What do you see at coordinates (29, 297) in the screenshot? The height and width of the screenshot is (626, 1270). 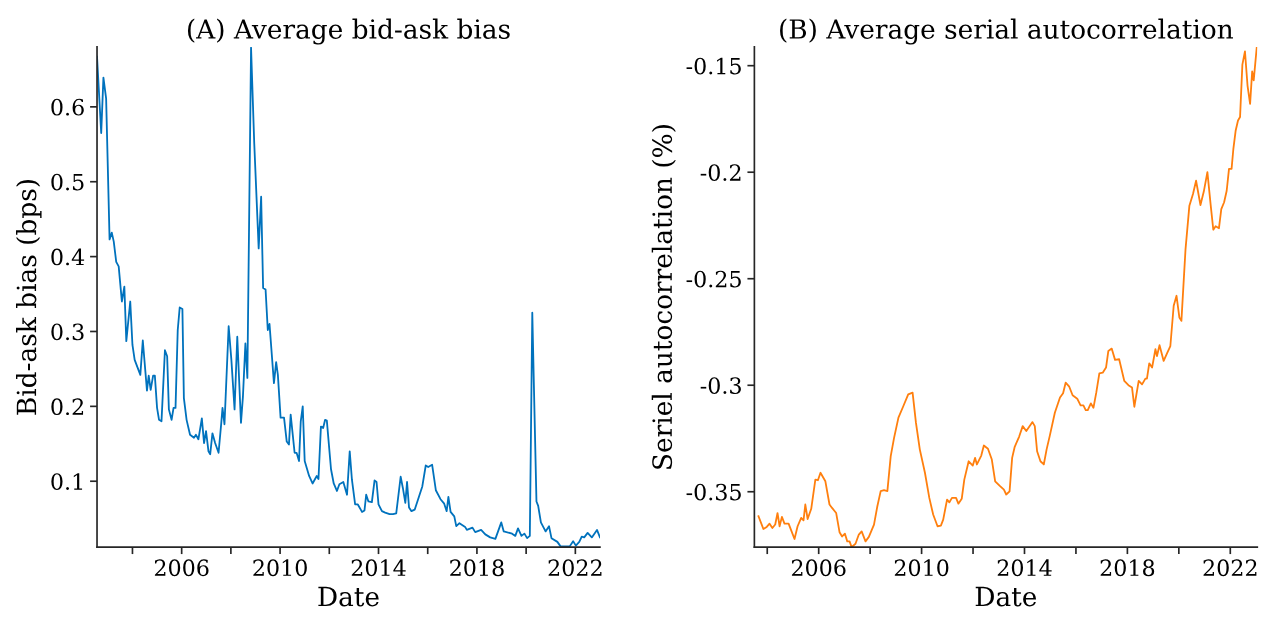 I see `y-axis-title: Bid-ask bias (bps)` at bounding box center [29, 297].